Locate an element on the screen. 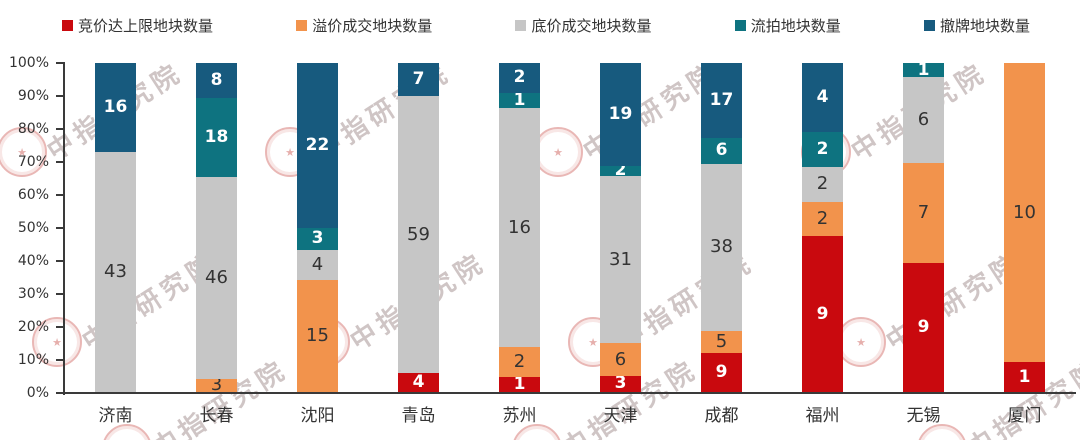  bar-segment-label: 46 is located at coordinates (216, 277).